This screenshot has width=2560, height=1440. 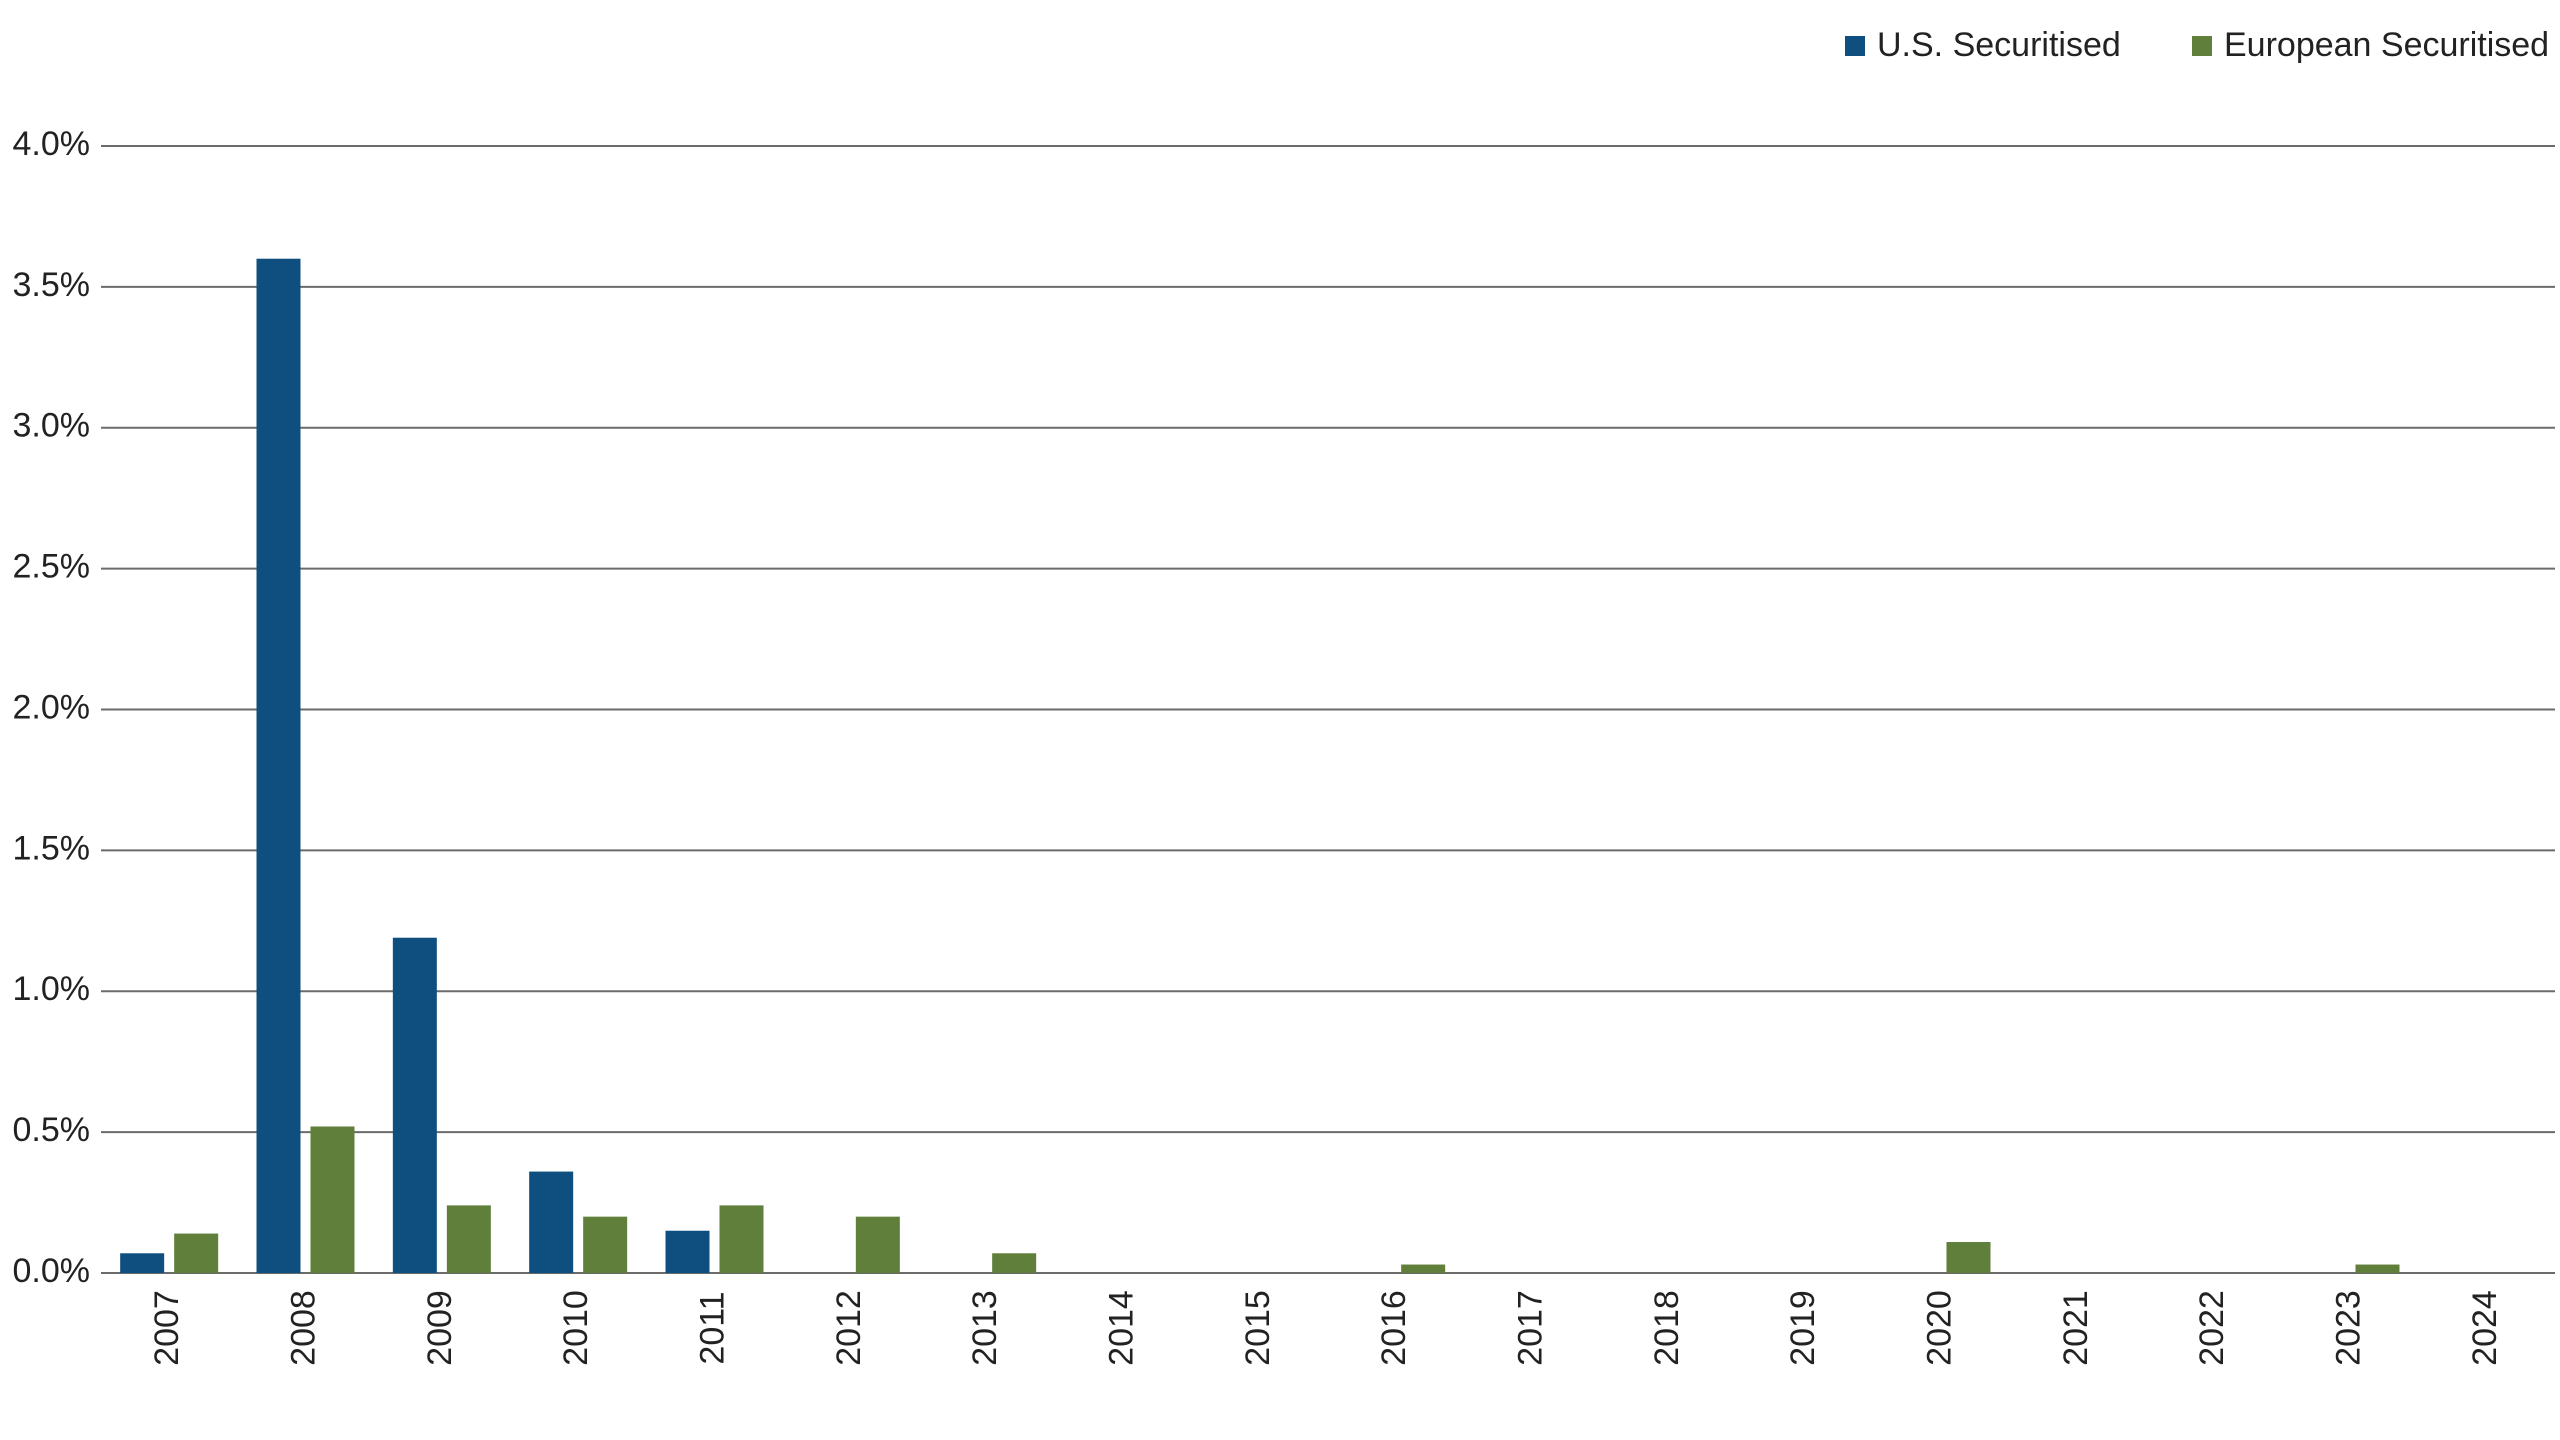 I want to click on x-tick-label: 2008, so click(x=303, y=1328).